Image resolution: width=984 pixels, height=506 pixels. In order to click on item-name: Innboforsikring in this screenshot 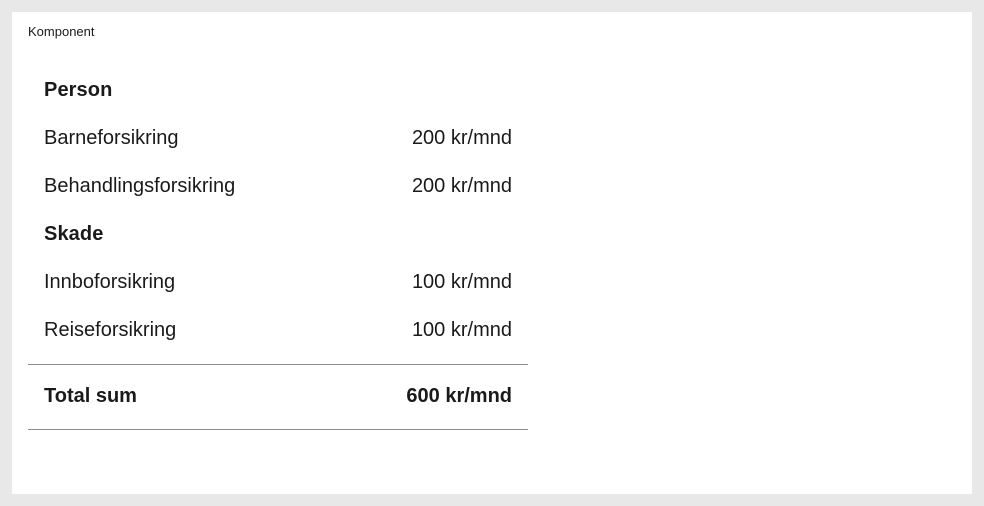, I will do `click(110, 282)`.